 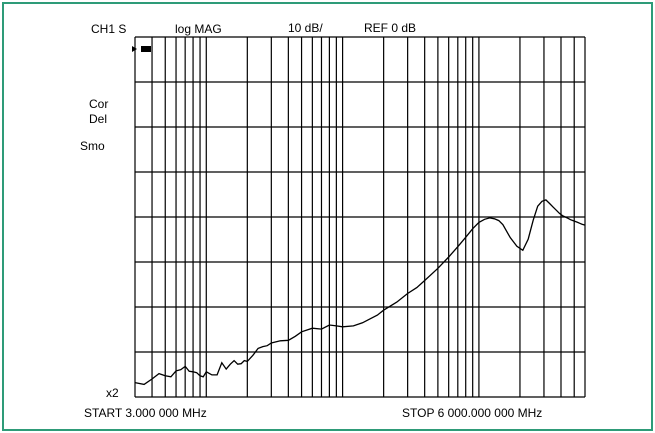 I want to click on delay-annotation: Del, so click(x=98, y=119).